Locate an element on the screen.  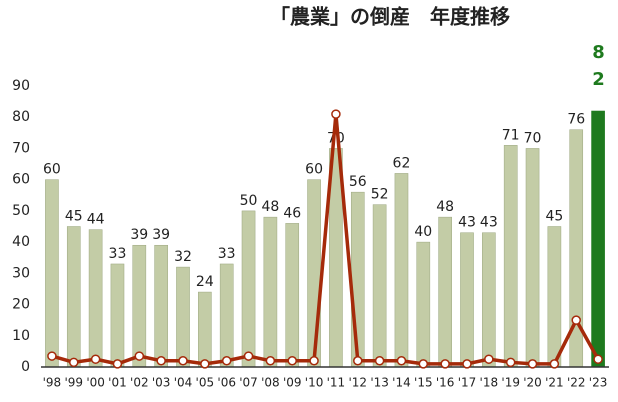
x-tick-label: '10 is located at coordinates (314, 383).